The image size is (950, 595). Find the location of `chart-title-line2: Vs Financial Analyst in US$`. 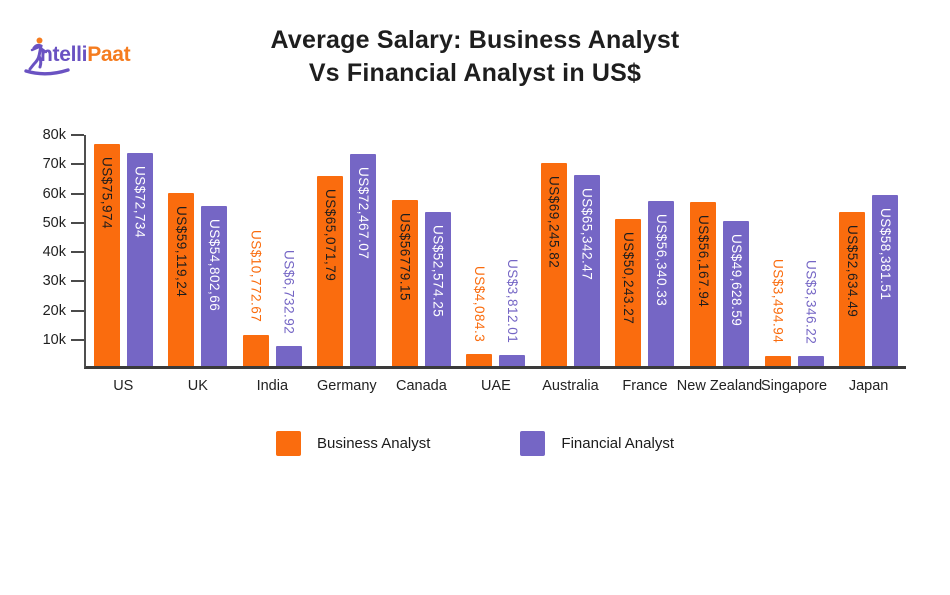

chart-title-line2: Vs Financial Analyst in US$ is located at coordinates (475, 72).